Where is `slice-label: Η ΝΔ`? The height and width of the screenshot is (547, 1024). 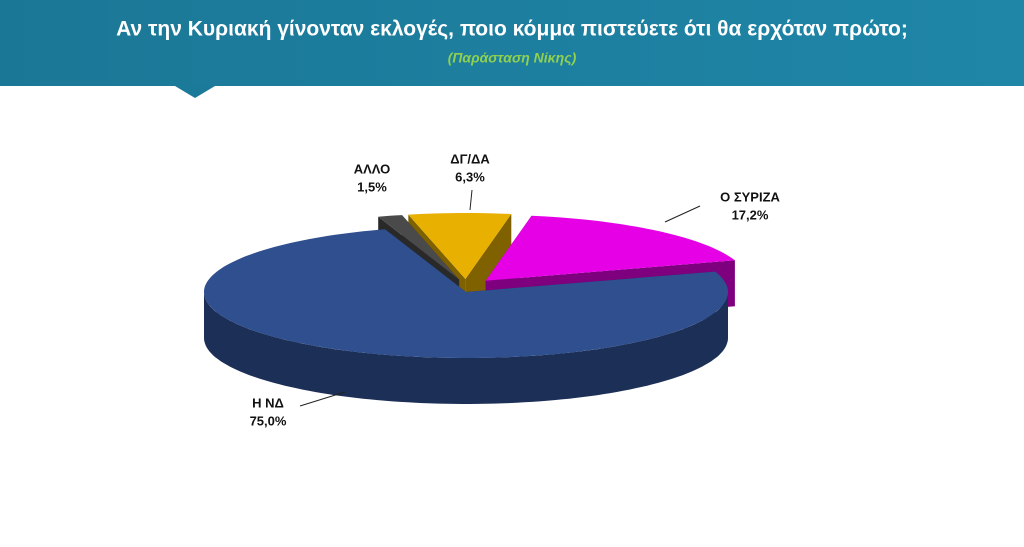 slice-label: Η ΝΔ is located at coordinates (268, 402).